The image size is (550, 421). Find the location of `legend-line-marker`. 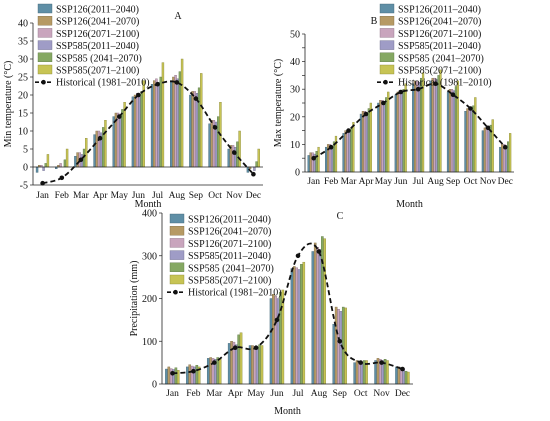

legend-line-marker is located at coordinates (43, 82).